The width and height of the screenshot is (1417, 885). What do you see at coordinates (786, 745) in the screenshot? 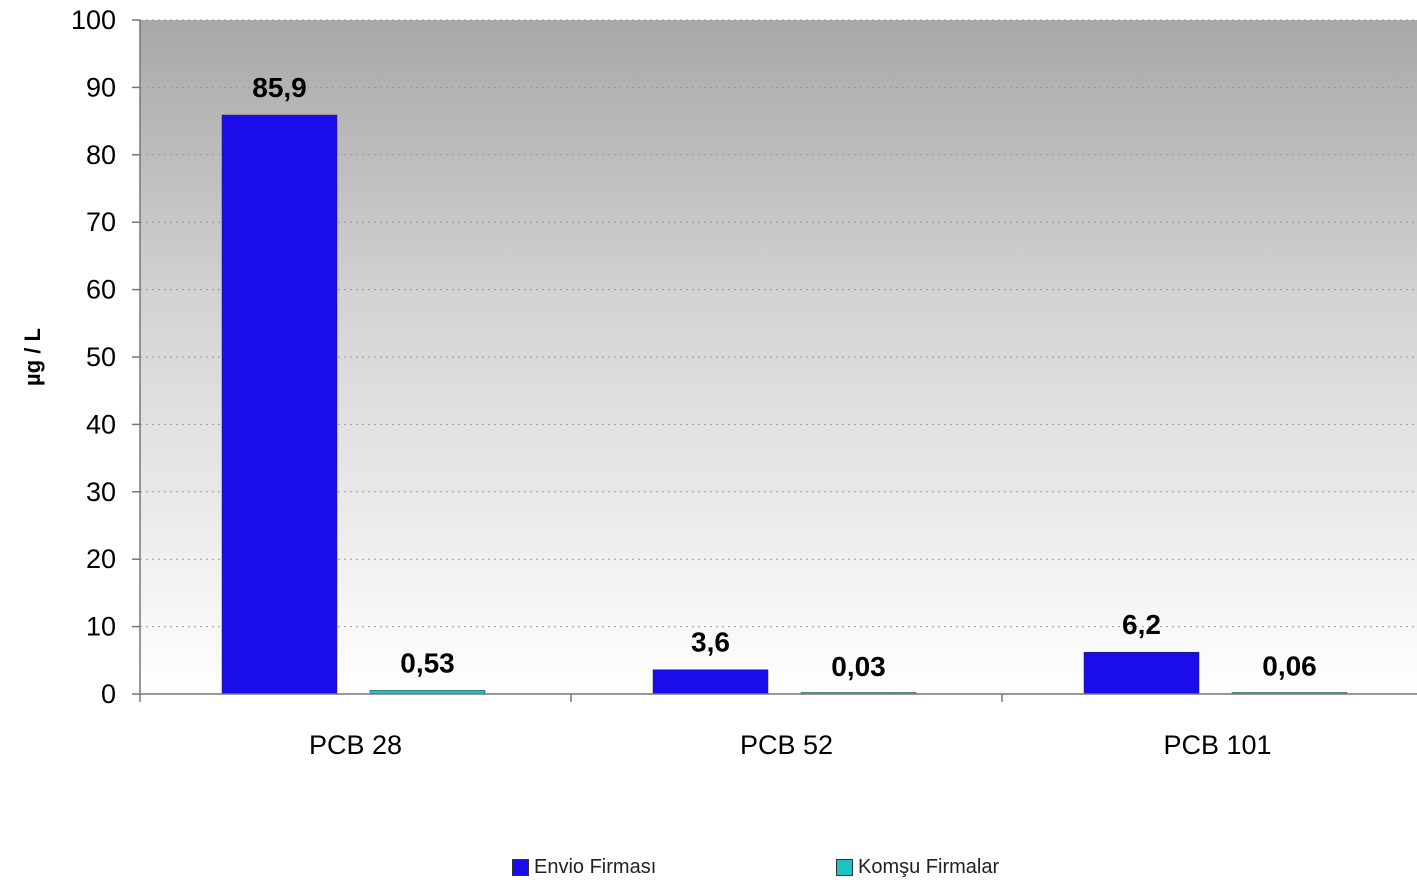
I see `x-tick-label: PCB 52` at bounding box center [786, 745].